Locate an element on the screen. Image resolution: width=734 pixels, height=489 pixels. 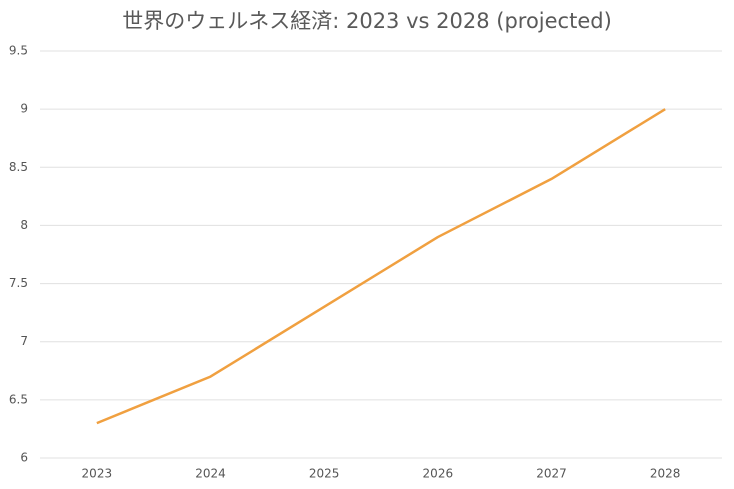
y-tick-label: 7.5 is located at coordinates (18, 283).